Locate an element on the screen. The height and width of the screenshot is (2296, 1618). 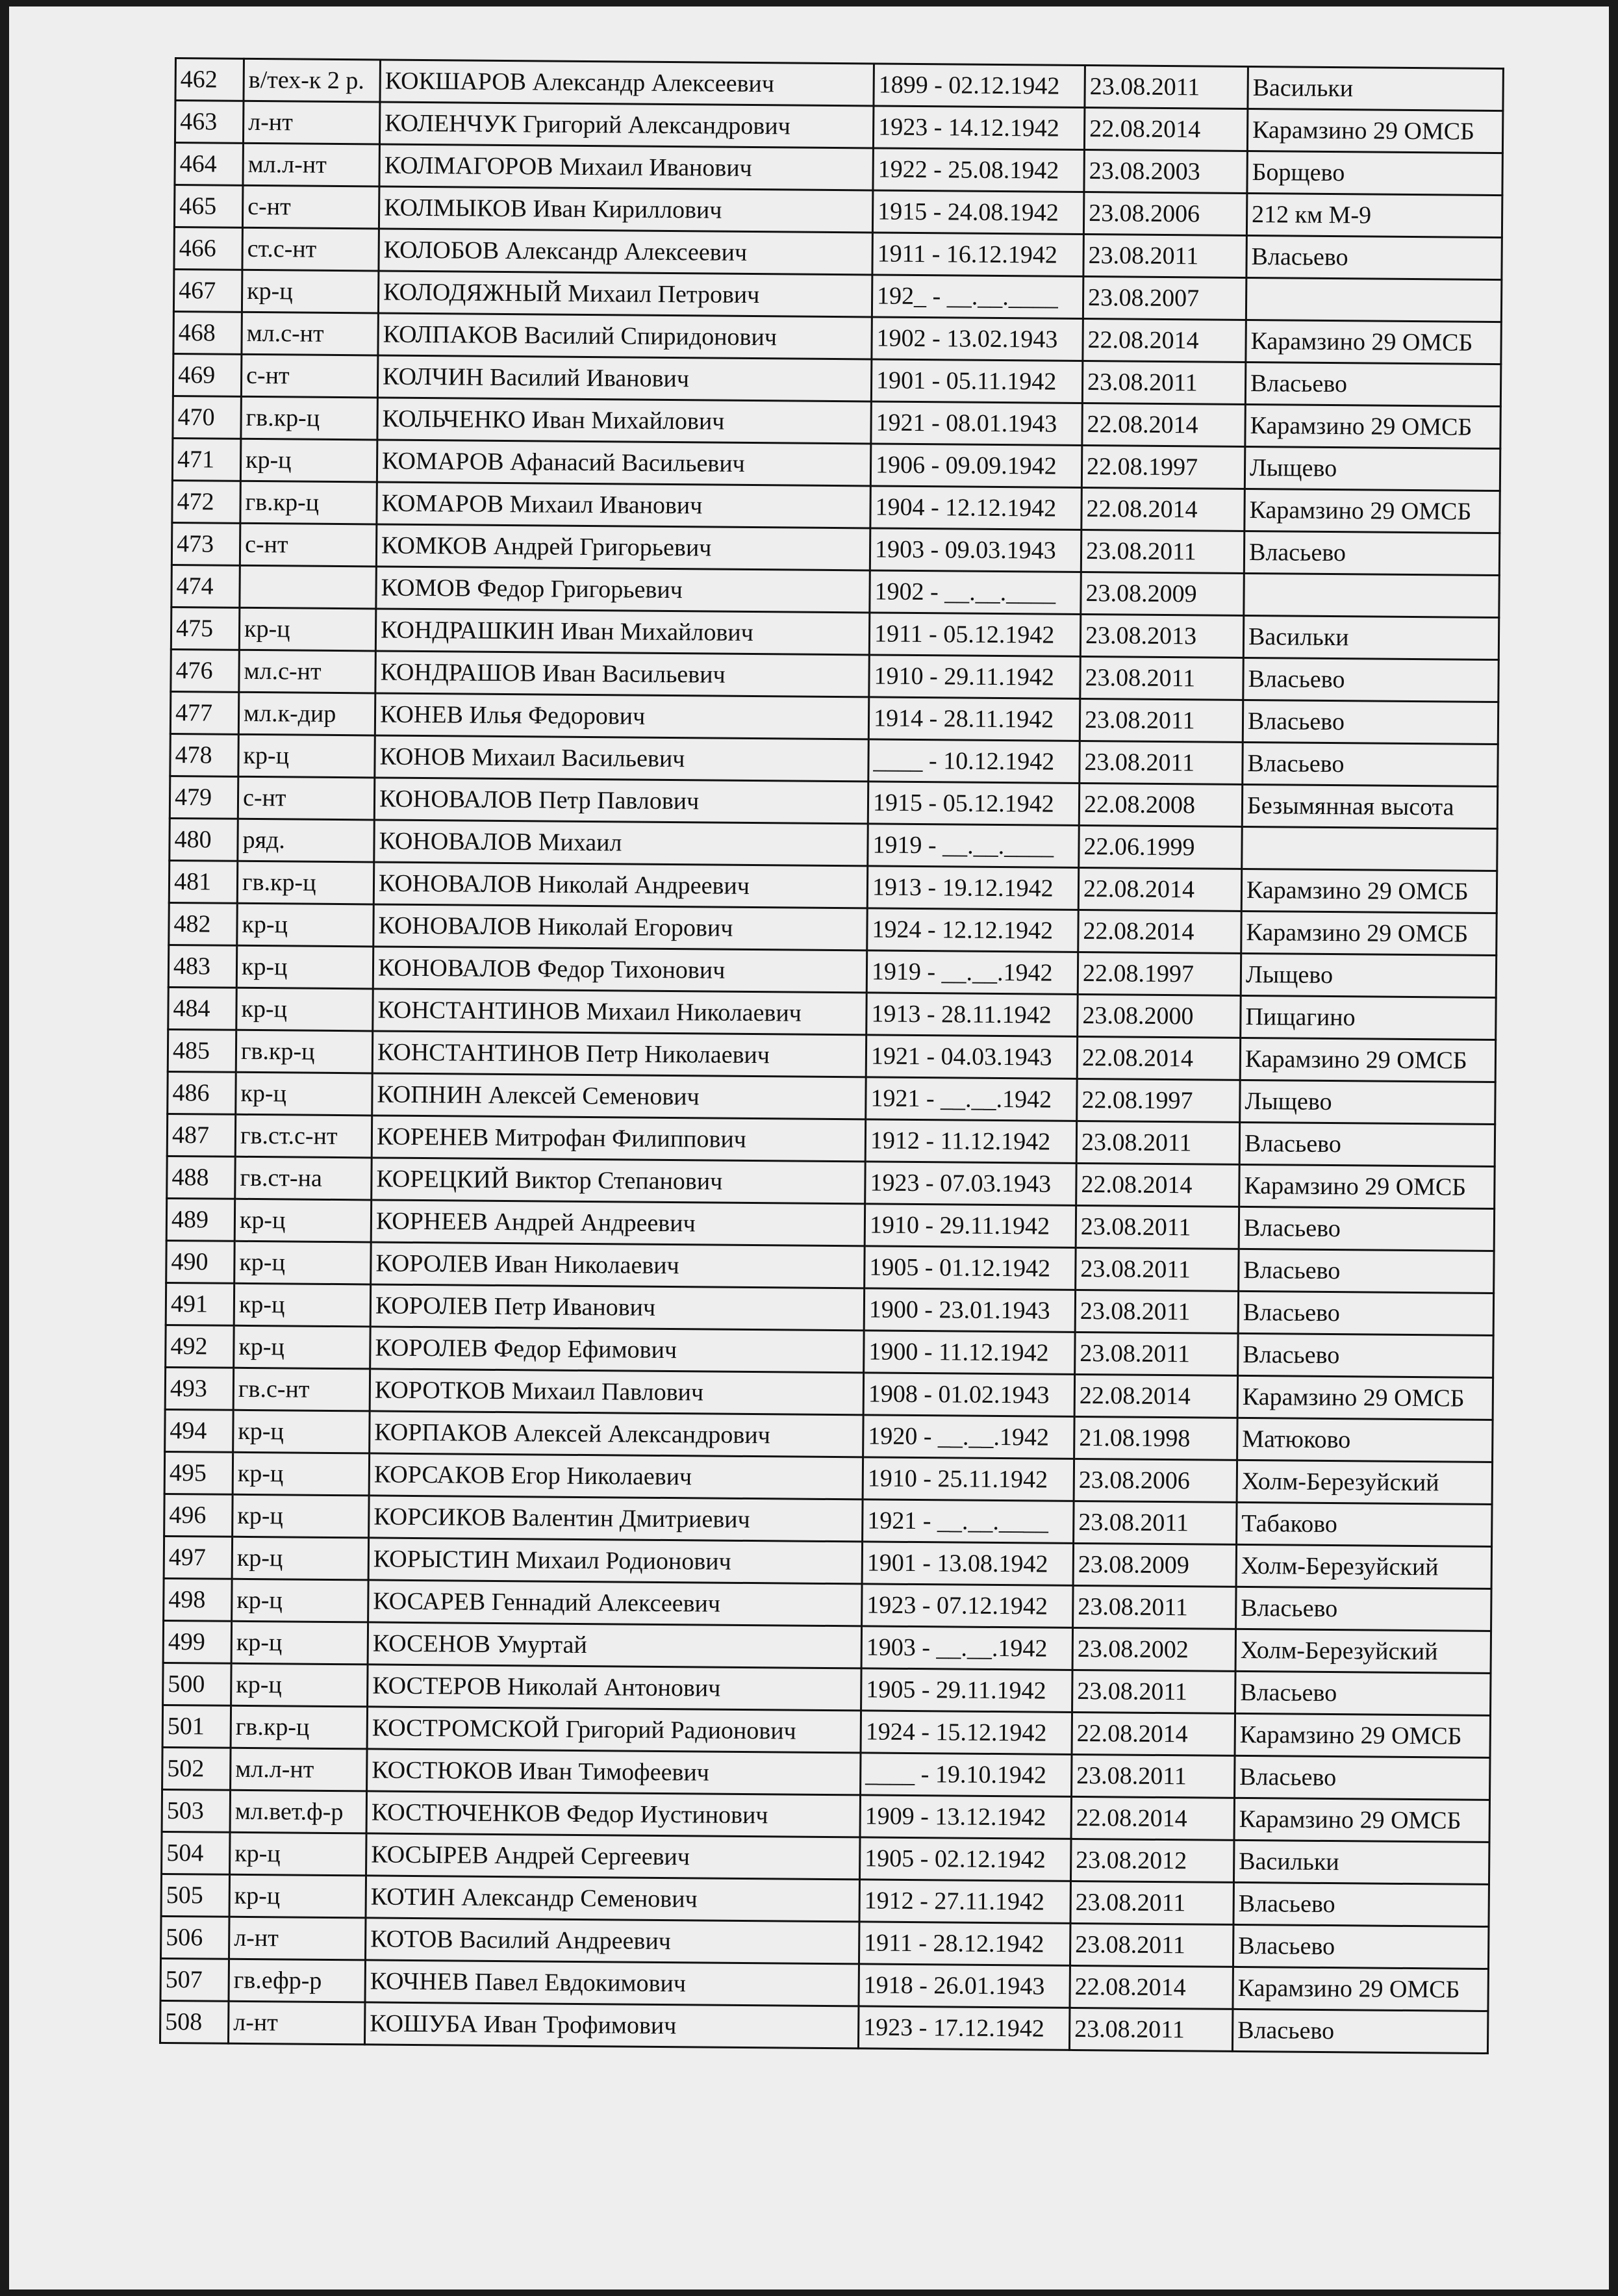
full-name-cell: КОСЫРЕВ Андрей Сергеевич is located at coordinates (613, 1856).